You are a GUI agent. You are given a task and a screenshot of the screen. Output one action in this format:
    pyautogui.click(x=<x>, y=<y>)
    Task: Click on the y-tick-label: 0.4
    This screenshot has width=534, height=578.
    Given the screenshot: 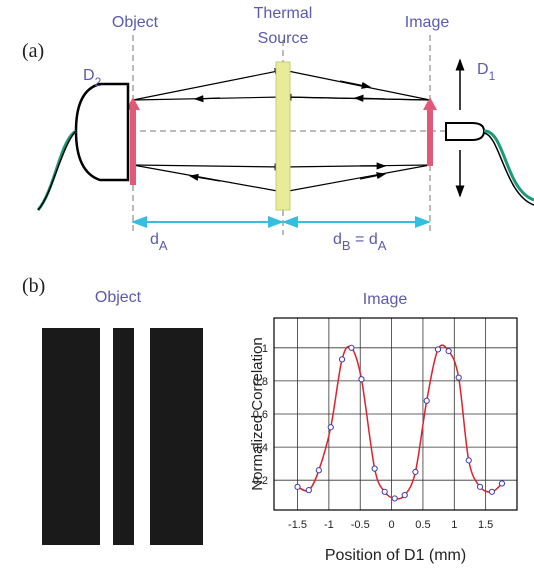 What is the action you would take?
    pyautogui.click(x=260, y=448)
    